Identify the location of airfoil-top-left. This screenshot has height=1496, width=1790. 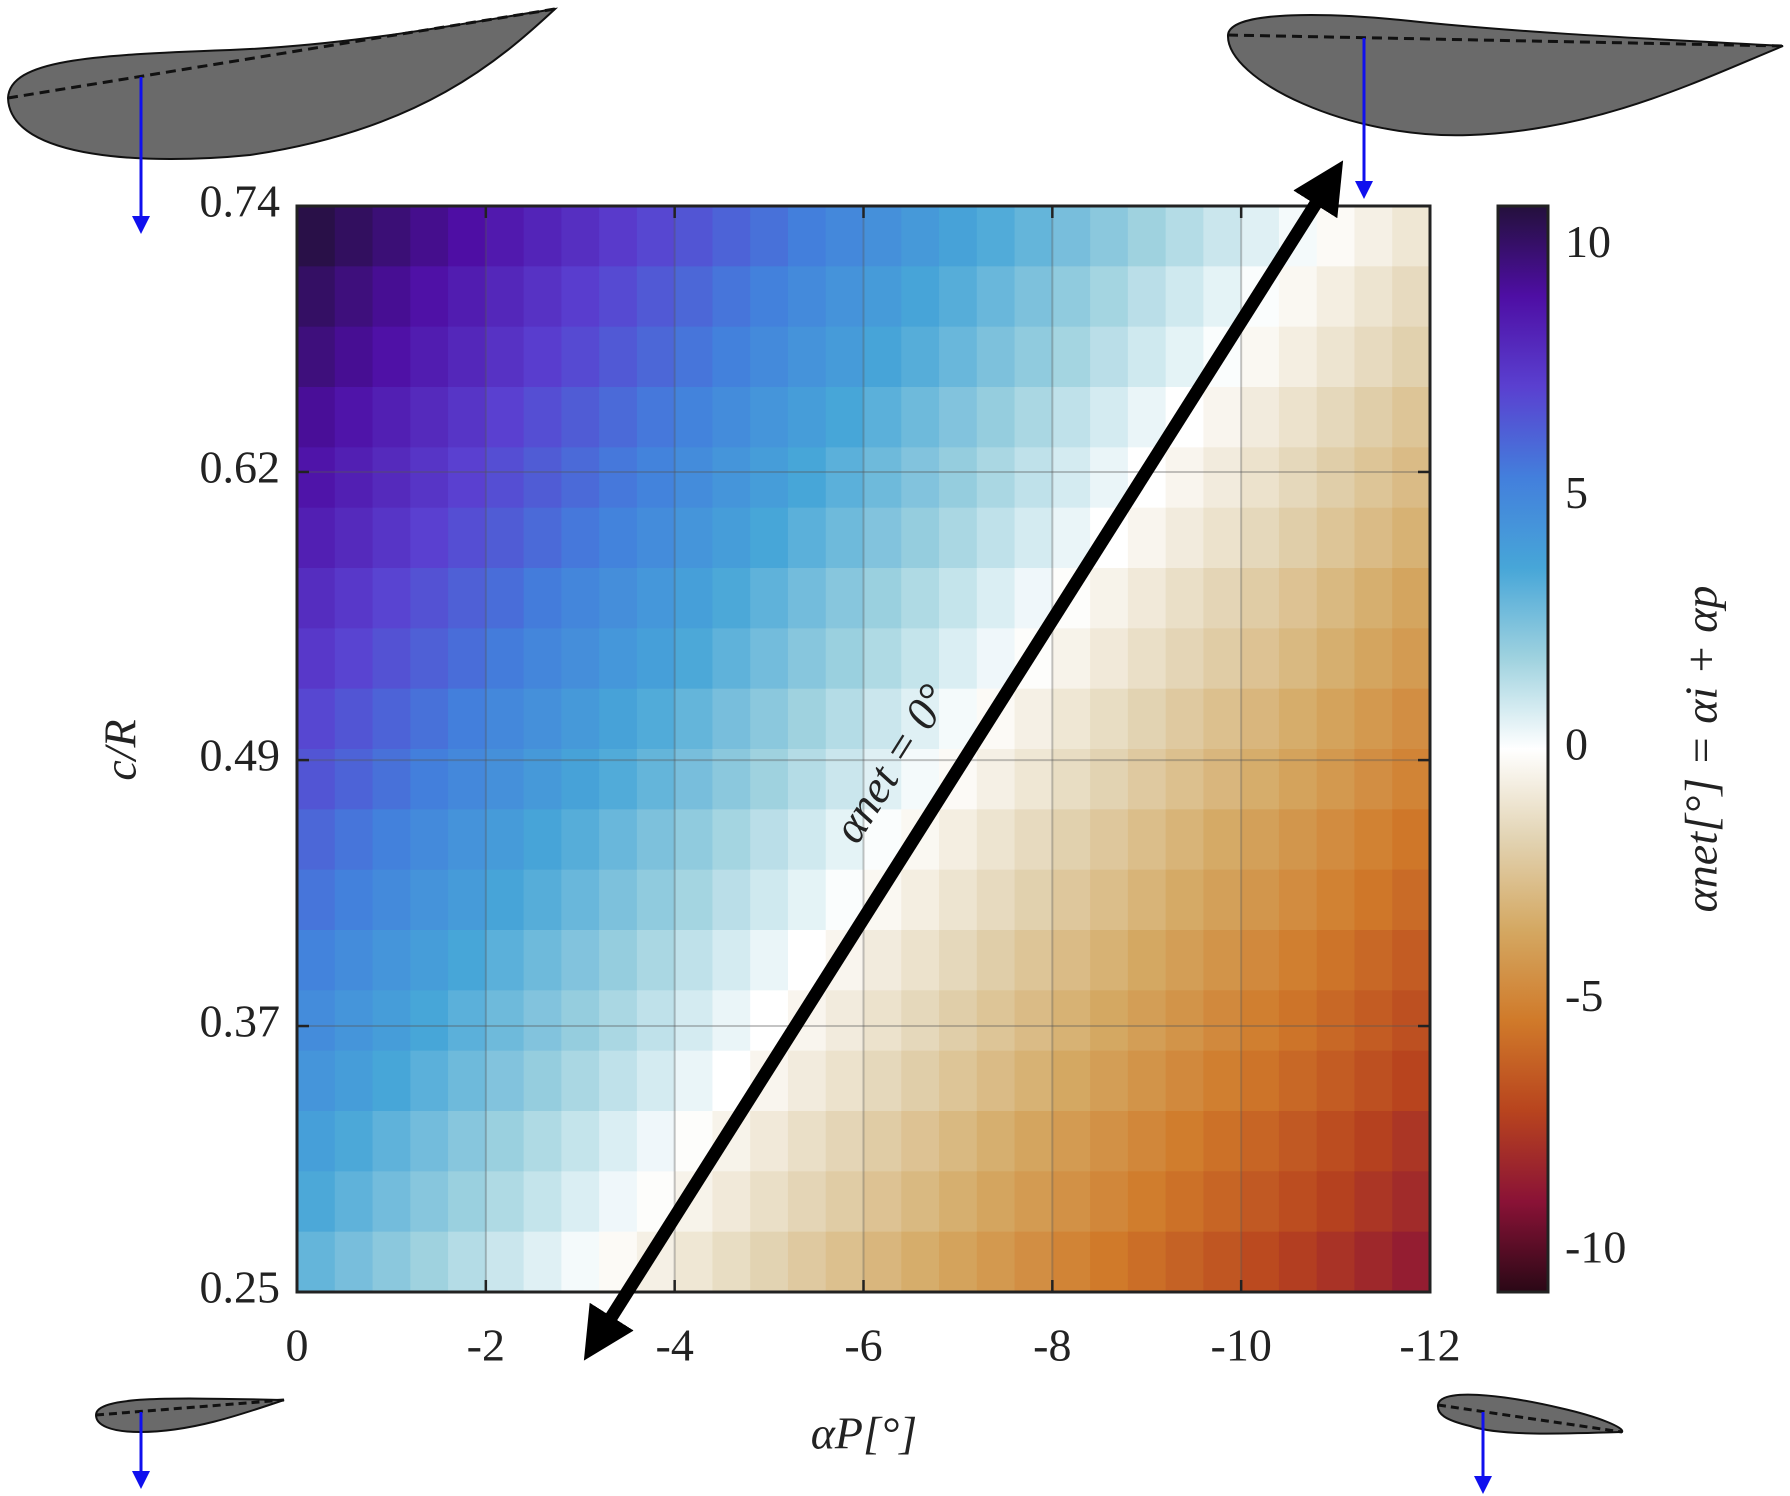
(282, 120).